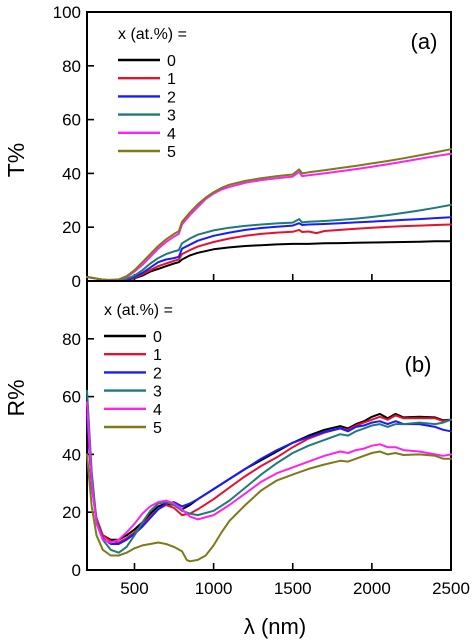 This screenshot has height=642, width=474. What do you see at coordinates (157, 392) in the screenshot?
I see `panel-b-legend-label-3: 3` at bounding box center [157, 392].